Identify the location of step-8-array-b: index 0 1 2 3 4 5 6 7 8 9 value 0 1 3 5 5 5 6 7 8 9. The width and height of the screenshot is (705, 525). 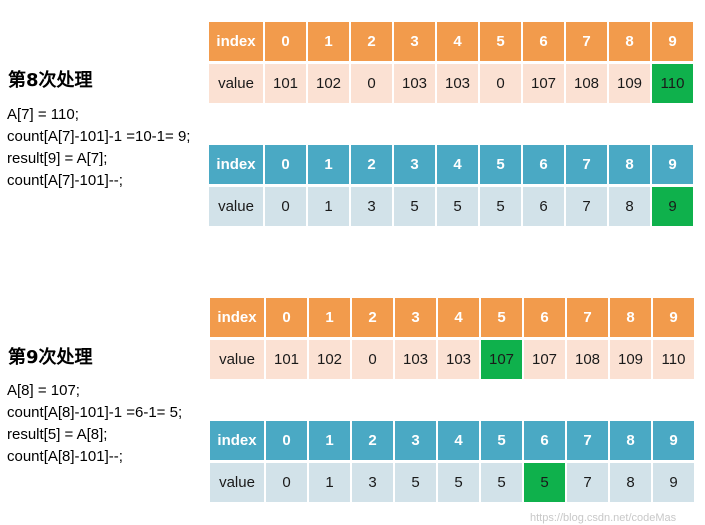
(451, 185).